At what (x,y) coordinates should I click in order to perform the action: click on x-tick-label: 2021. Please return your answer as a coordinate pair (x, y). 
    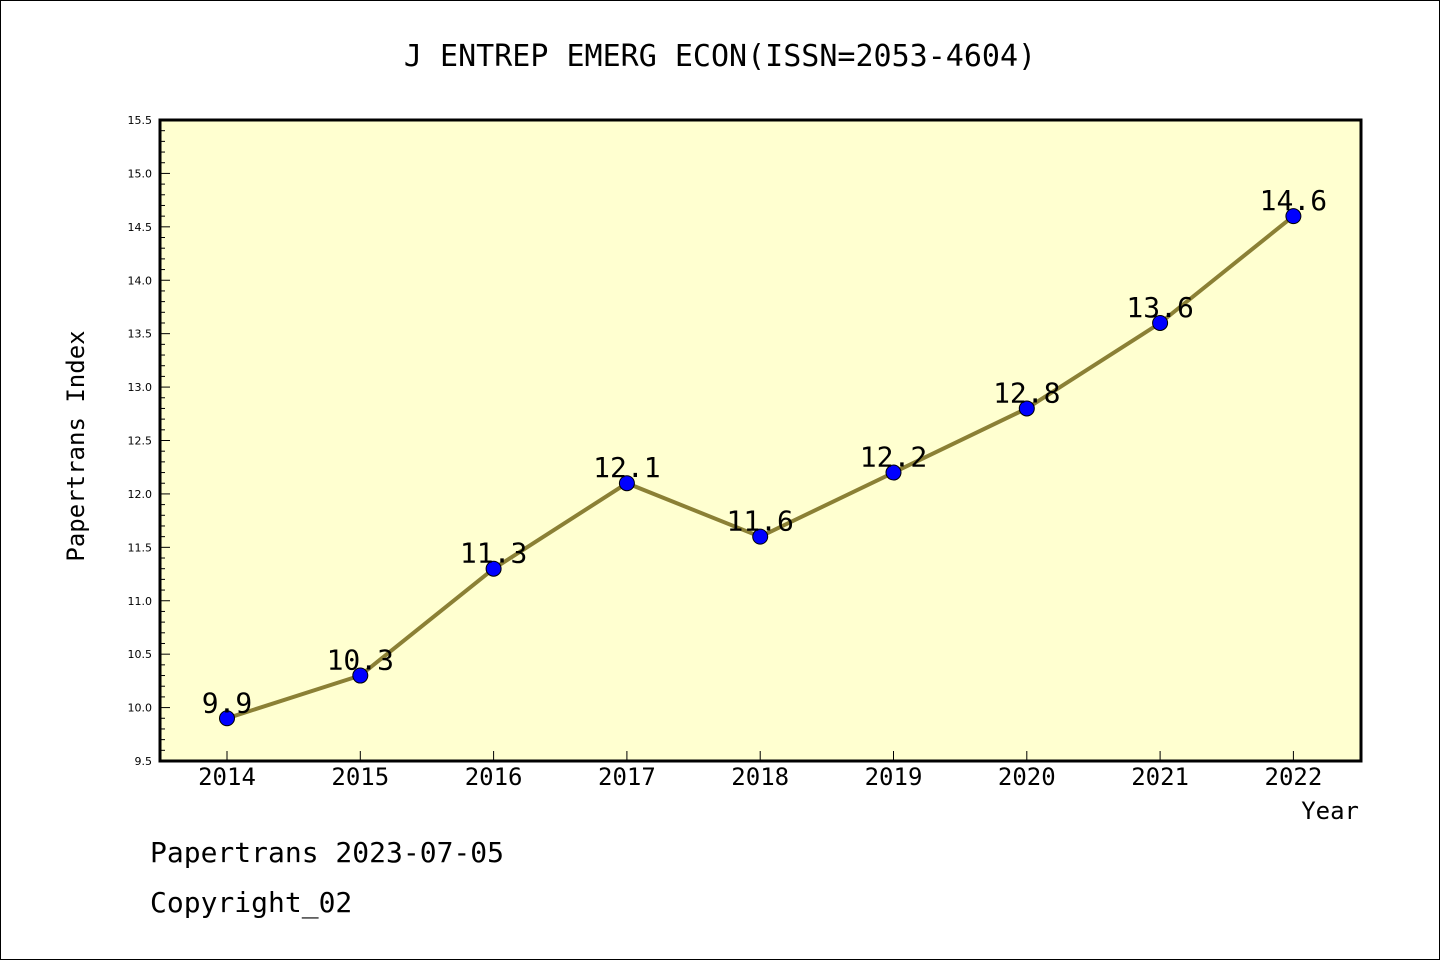
    Looking at the image, I should click on (1160, 777).